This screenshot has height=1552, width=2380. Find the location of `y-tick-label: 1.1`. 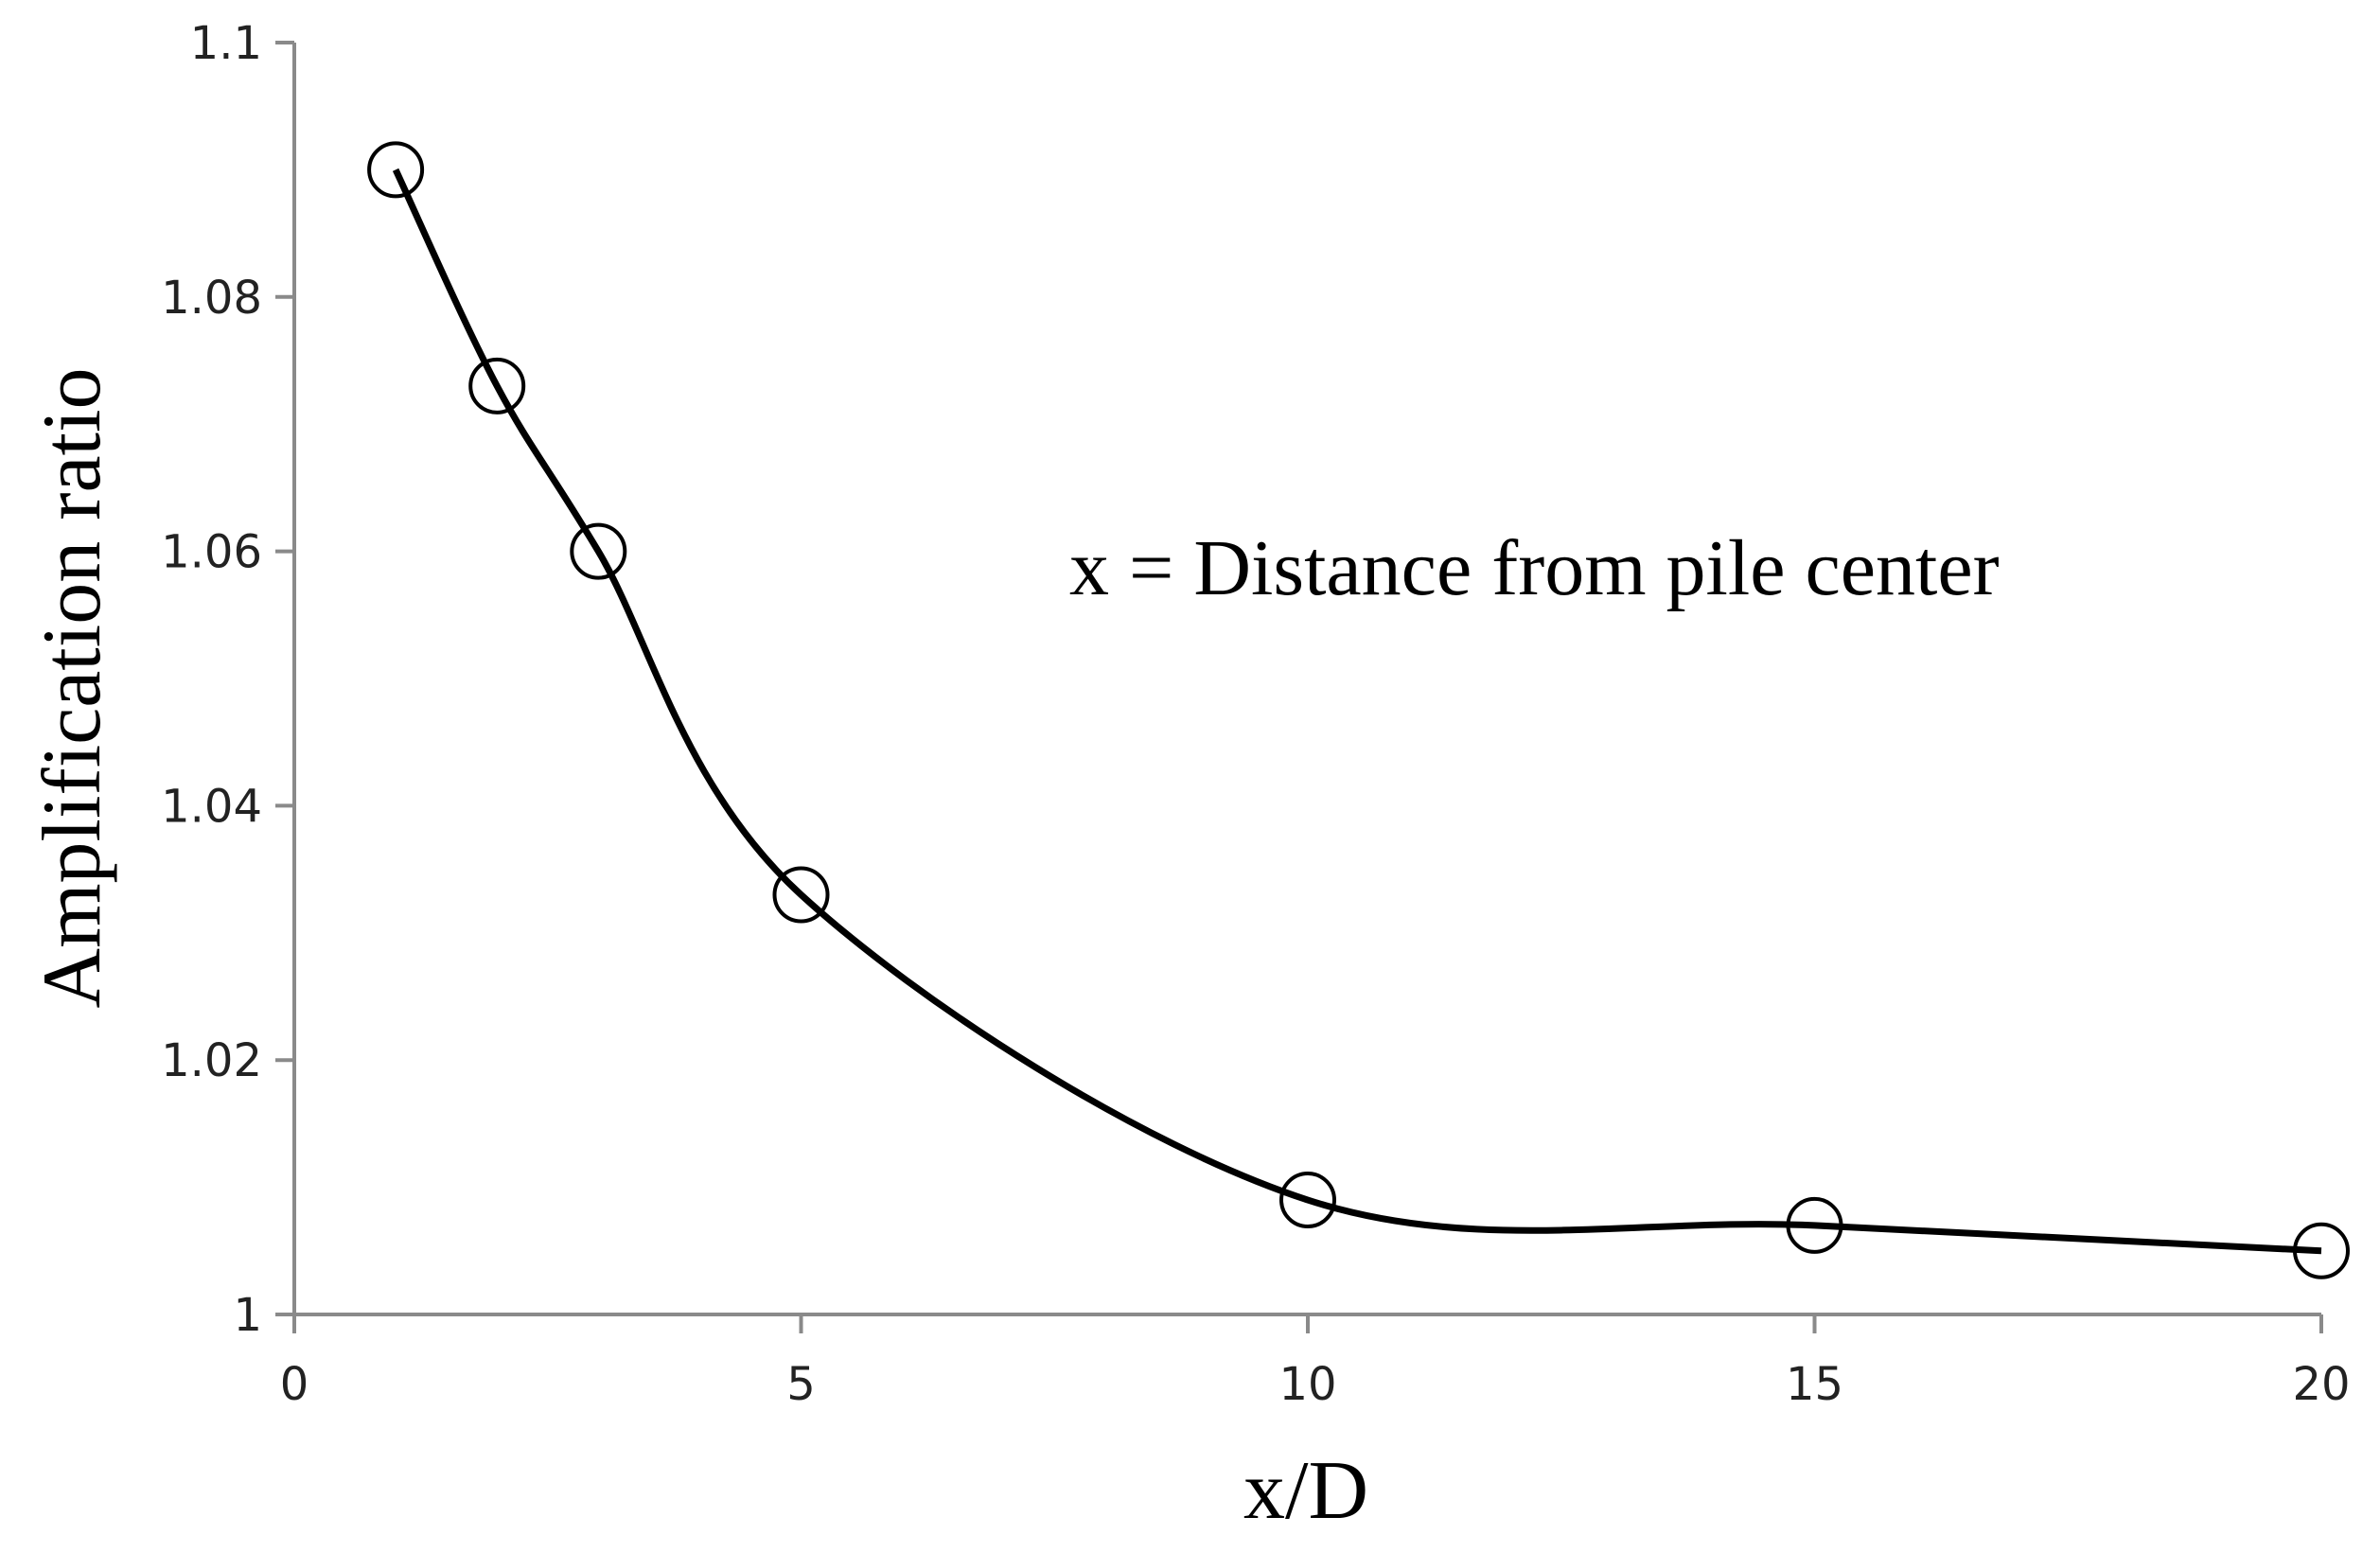

y-tick-label: 1.1 is located at coordinates (226, 43).